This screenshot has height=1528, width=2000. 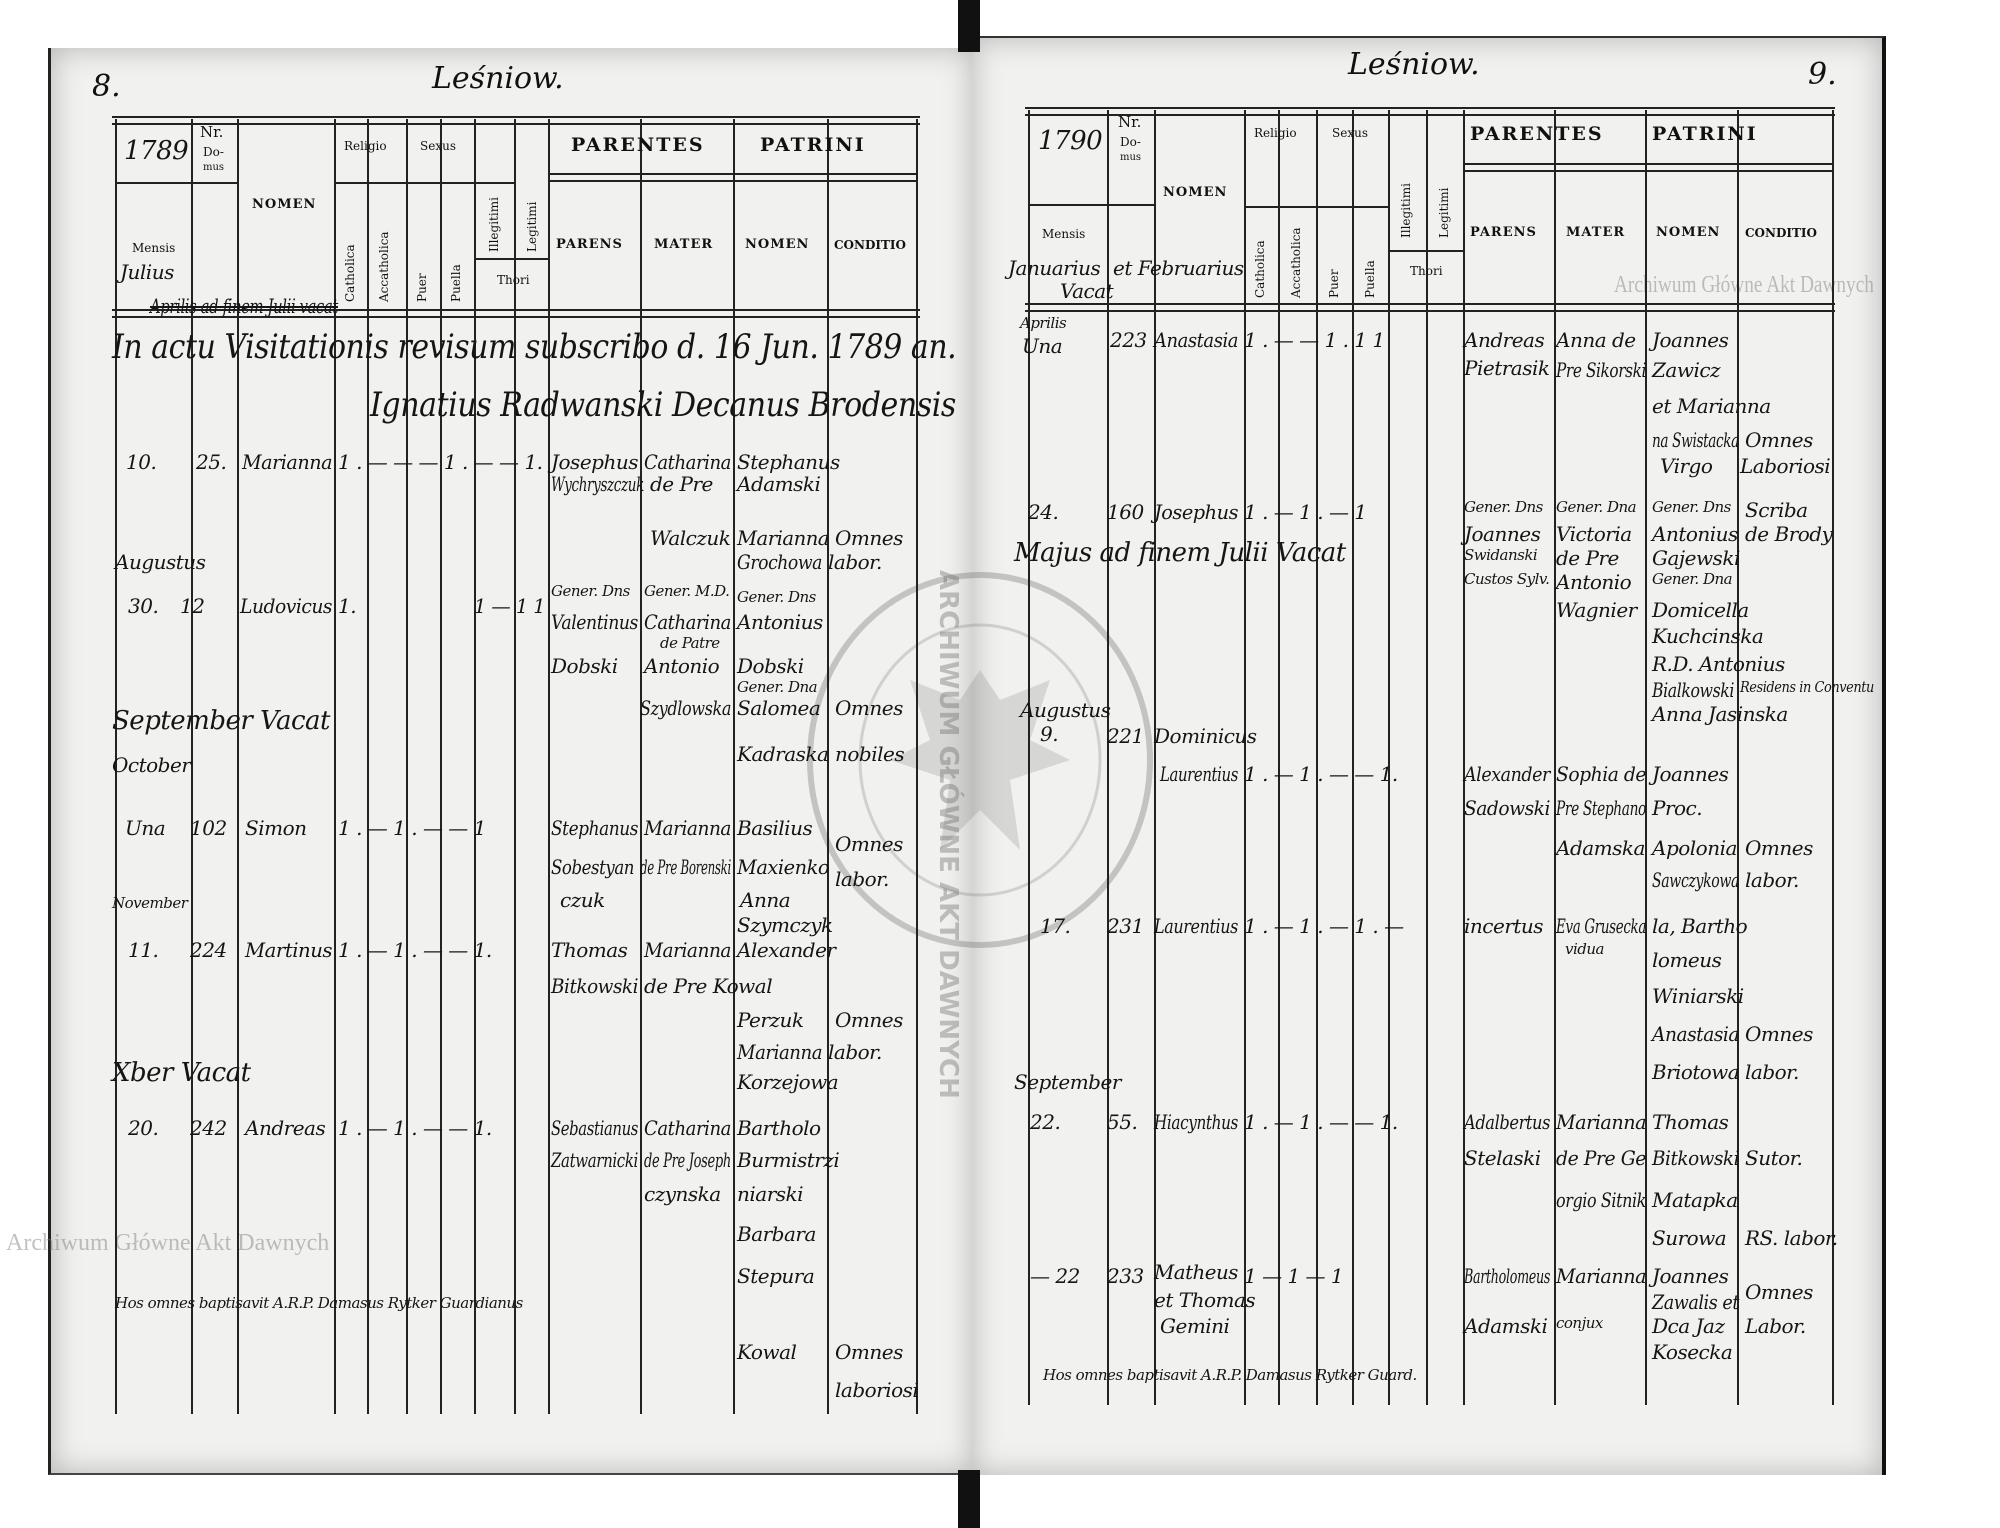 What do you see at coordinates (154, 248) in the screenshot?
I see `mensis-label: Mensis` at bounding box center [154, 248].